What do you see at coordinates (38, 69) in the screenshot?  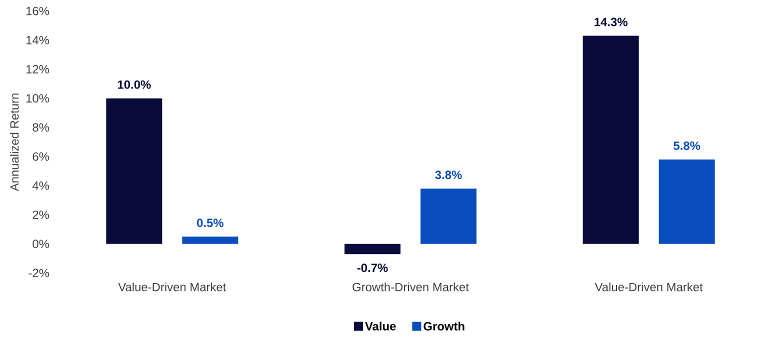 I see `y-tick-label: 12%` at bounding box center [38, 69].